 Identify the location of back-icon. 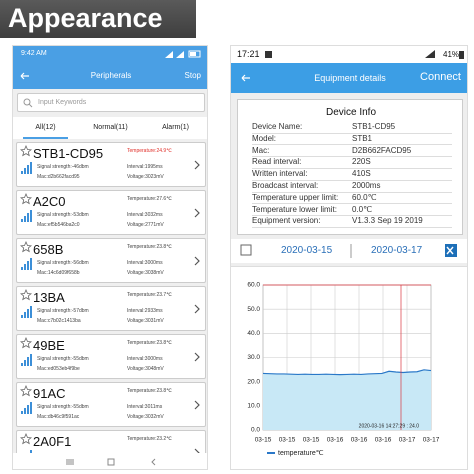
(24, 76).